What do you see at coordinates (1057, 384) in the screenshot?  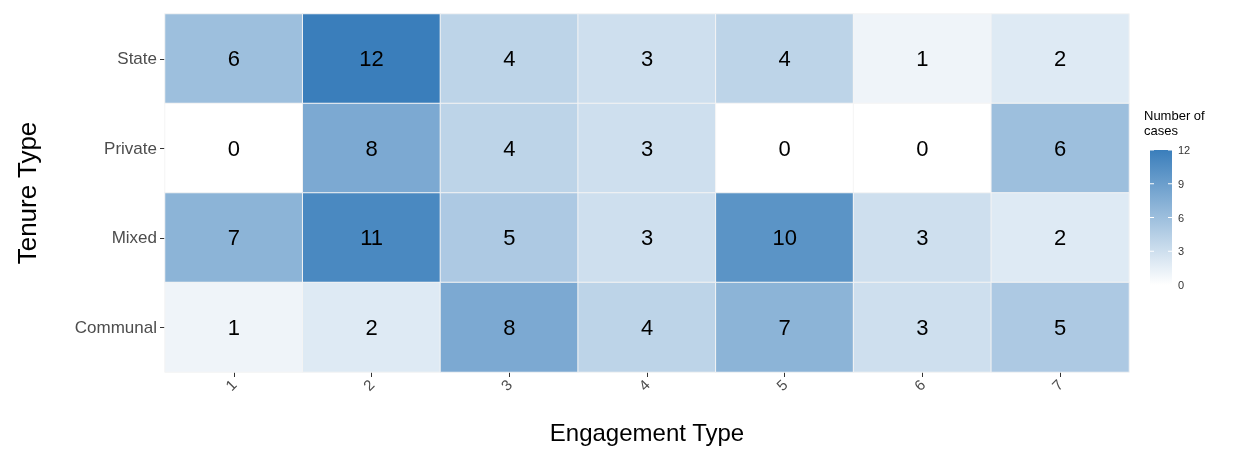 I see `x-tick-label: 7` at bounding box center [1057, 384].